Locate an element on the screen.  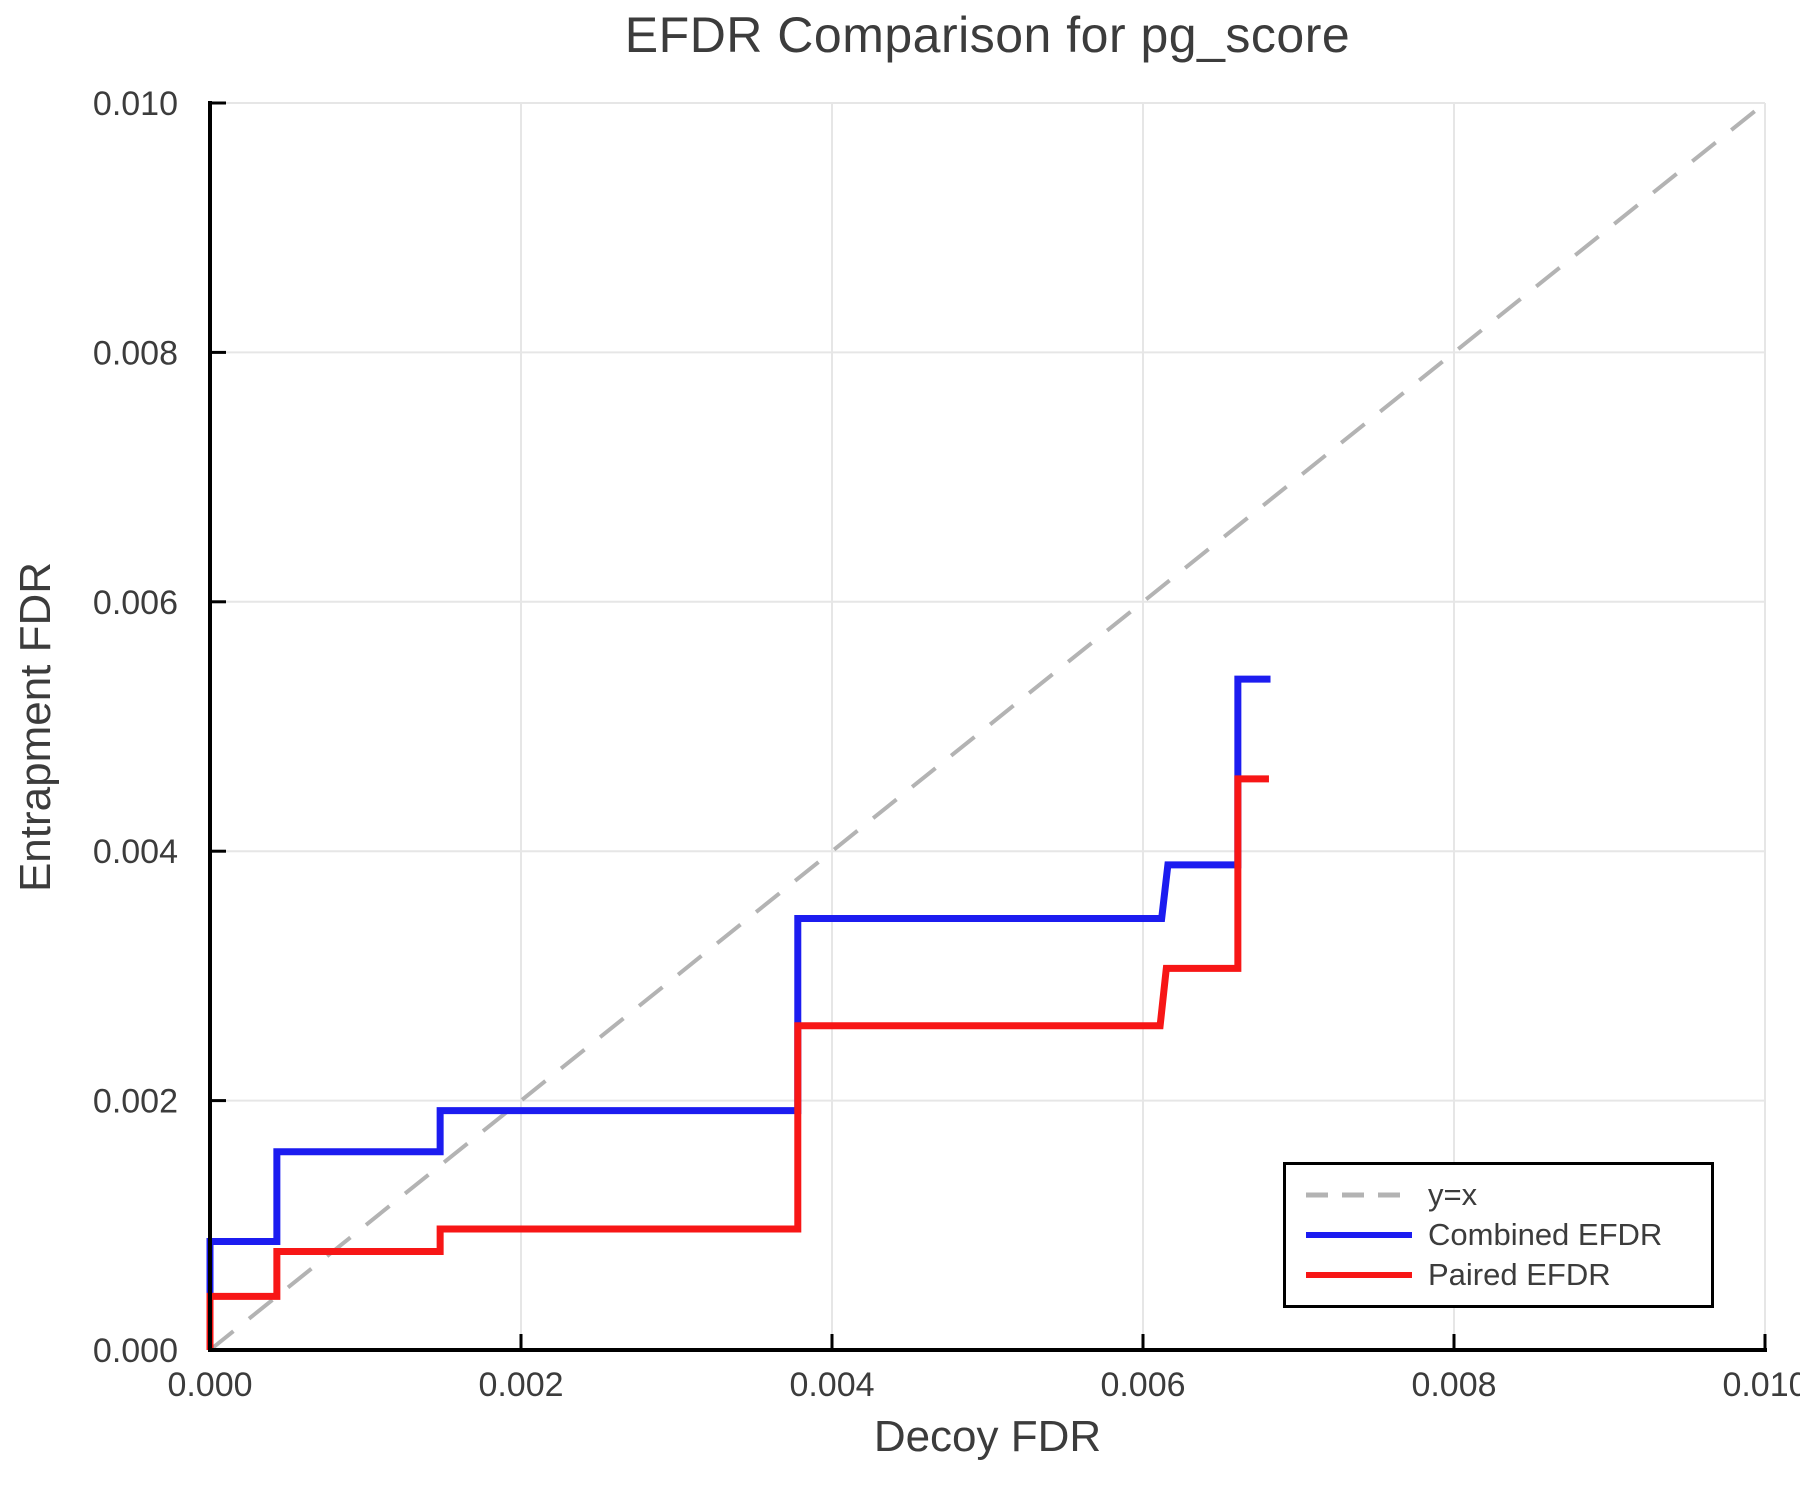
combined-efdr-line-swatch is located at coordinates (1359, 1235).